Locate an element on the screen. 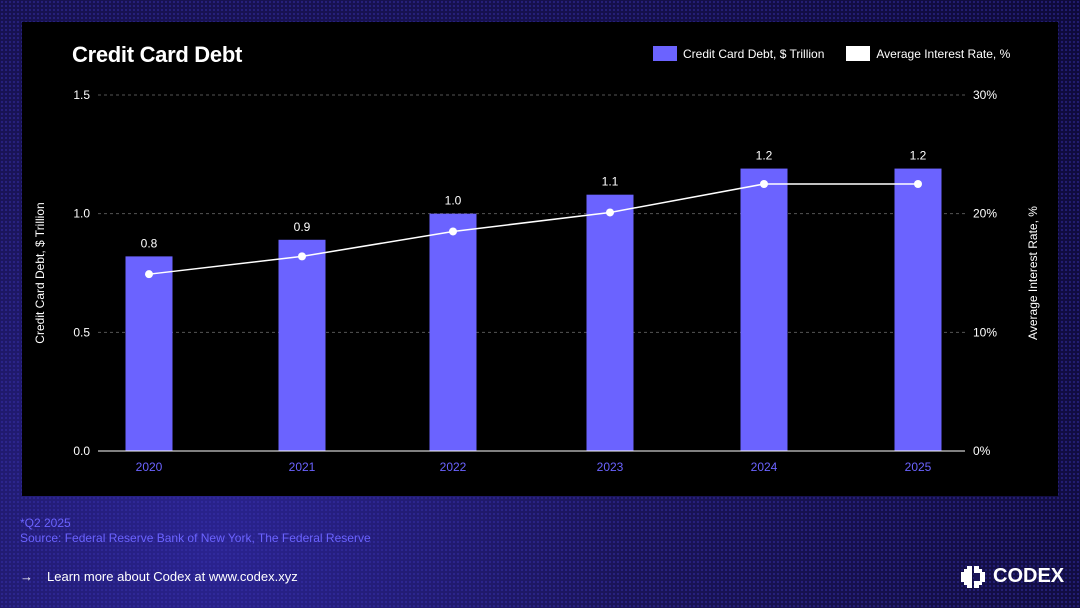  bar-2025 is located at coordinates (918, 309).